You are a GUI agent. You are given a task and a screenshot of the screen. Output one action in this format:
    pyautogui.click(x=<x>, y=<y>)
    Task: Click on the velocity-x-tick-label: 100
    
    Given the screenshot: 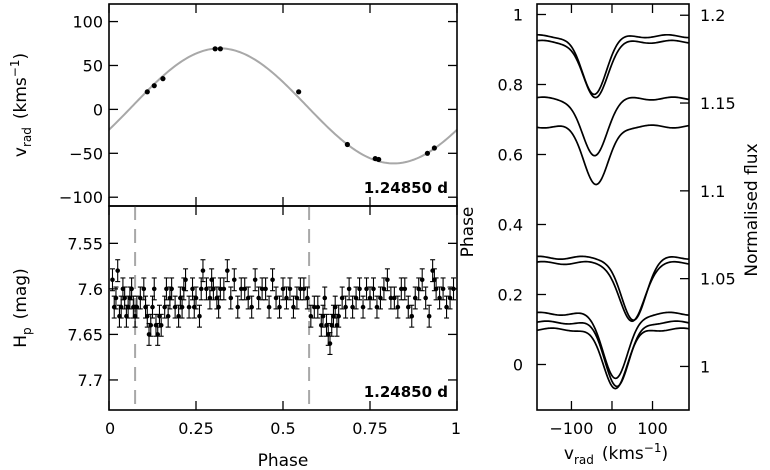 What is the action you would take?
    pyautogui.click(x=652, y=428)
    